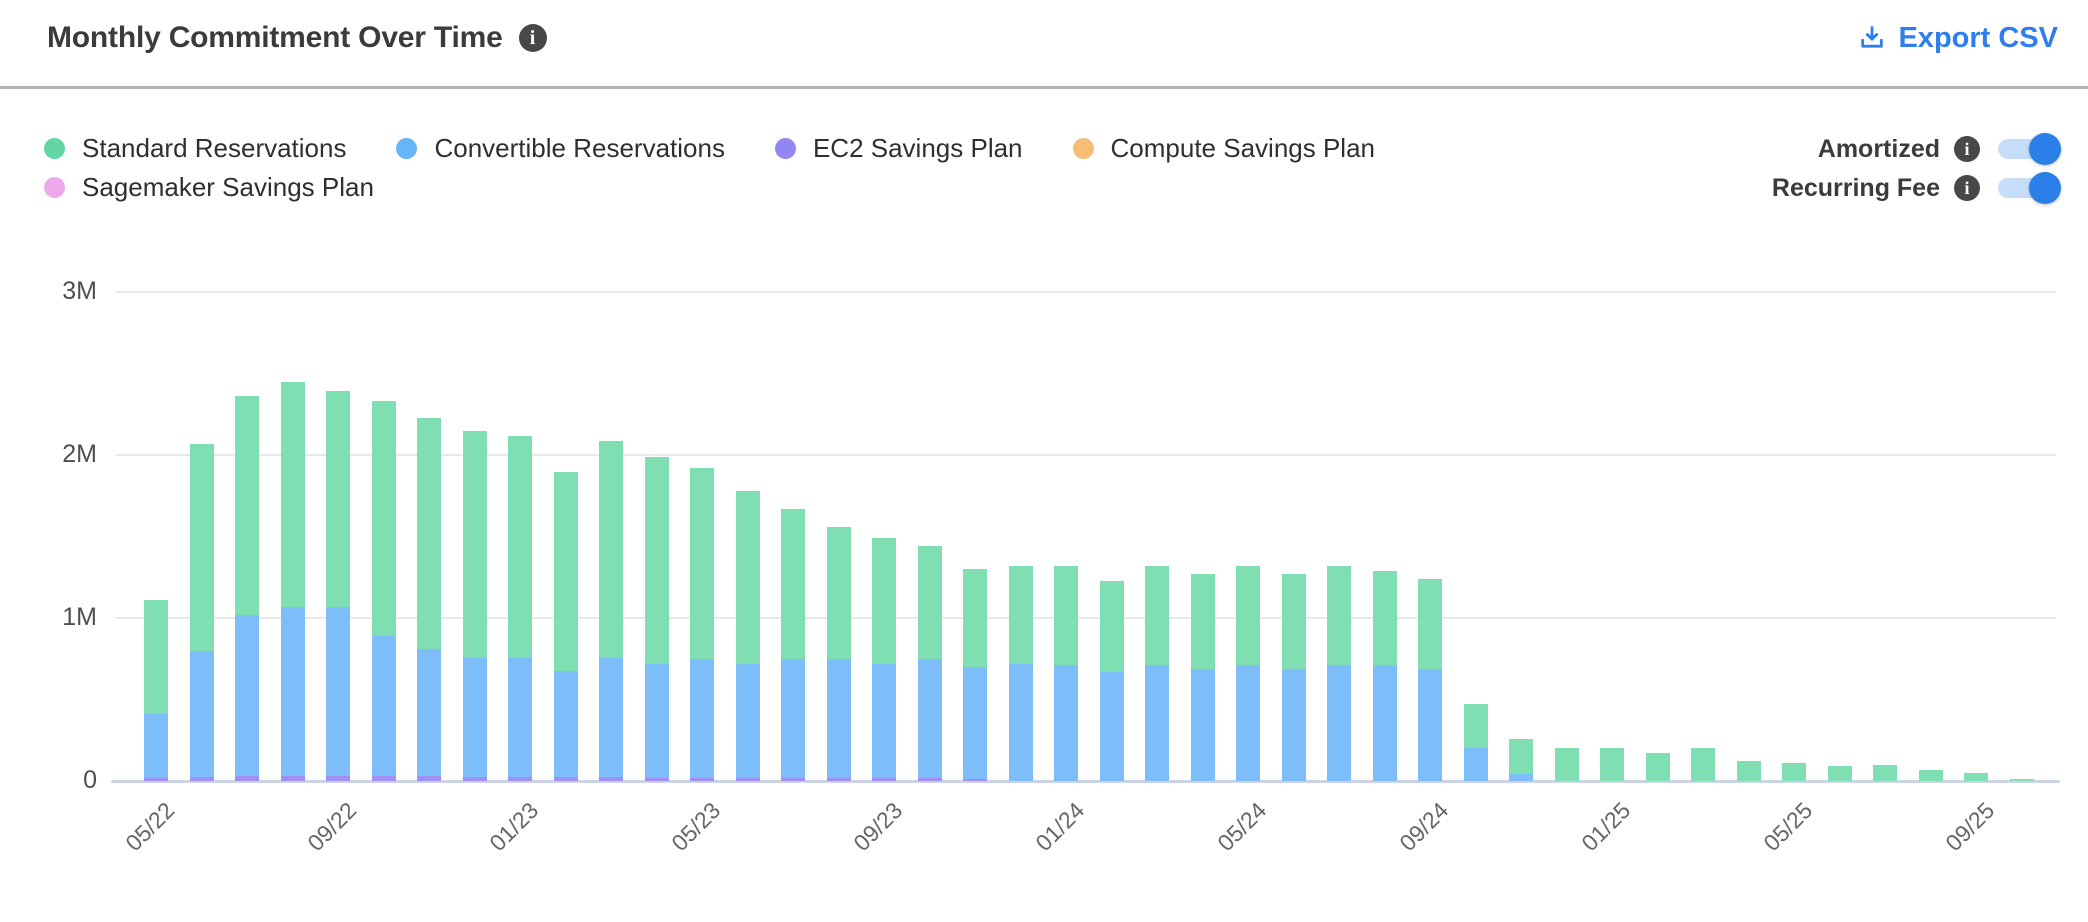  I want to click on y-axis-tick-label: 3M, so click(79, 291).